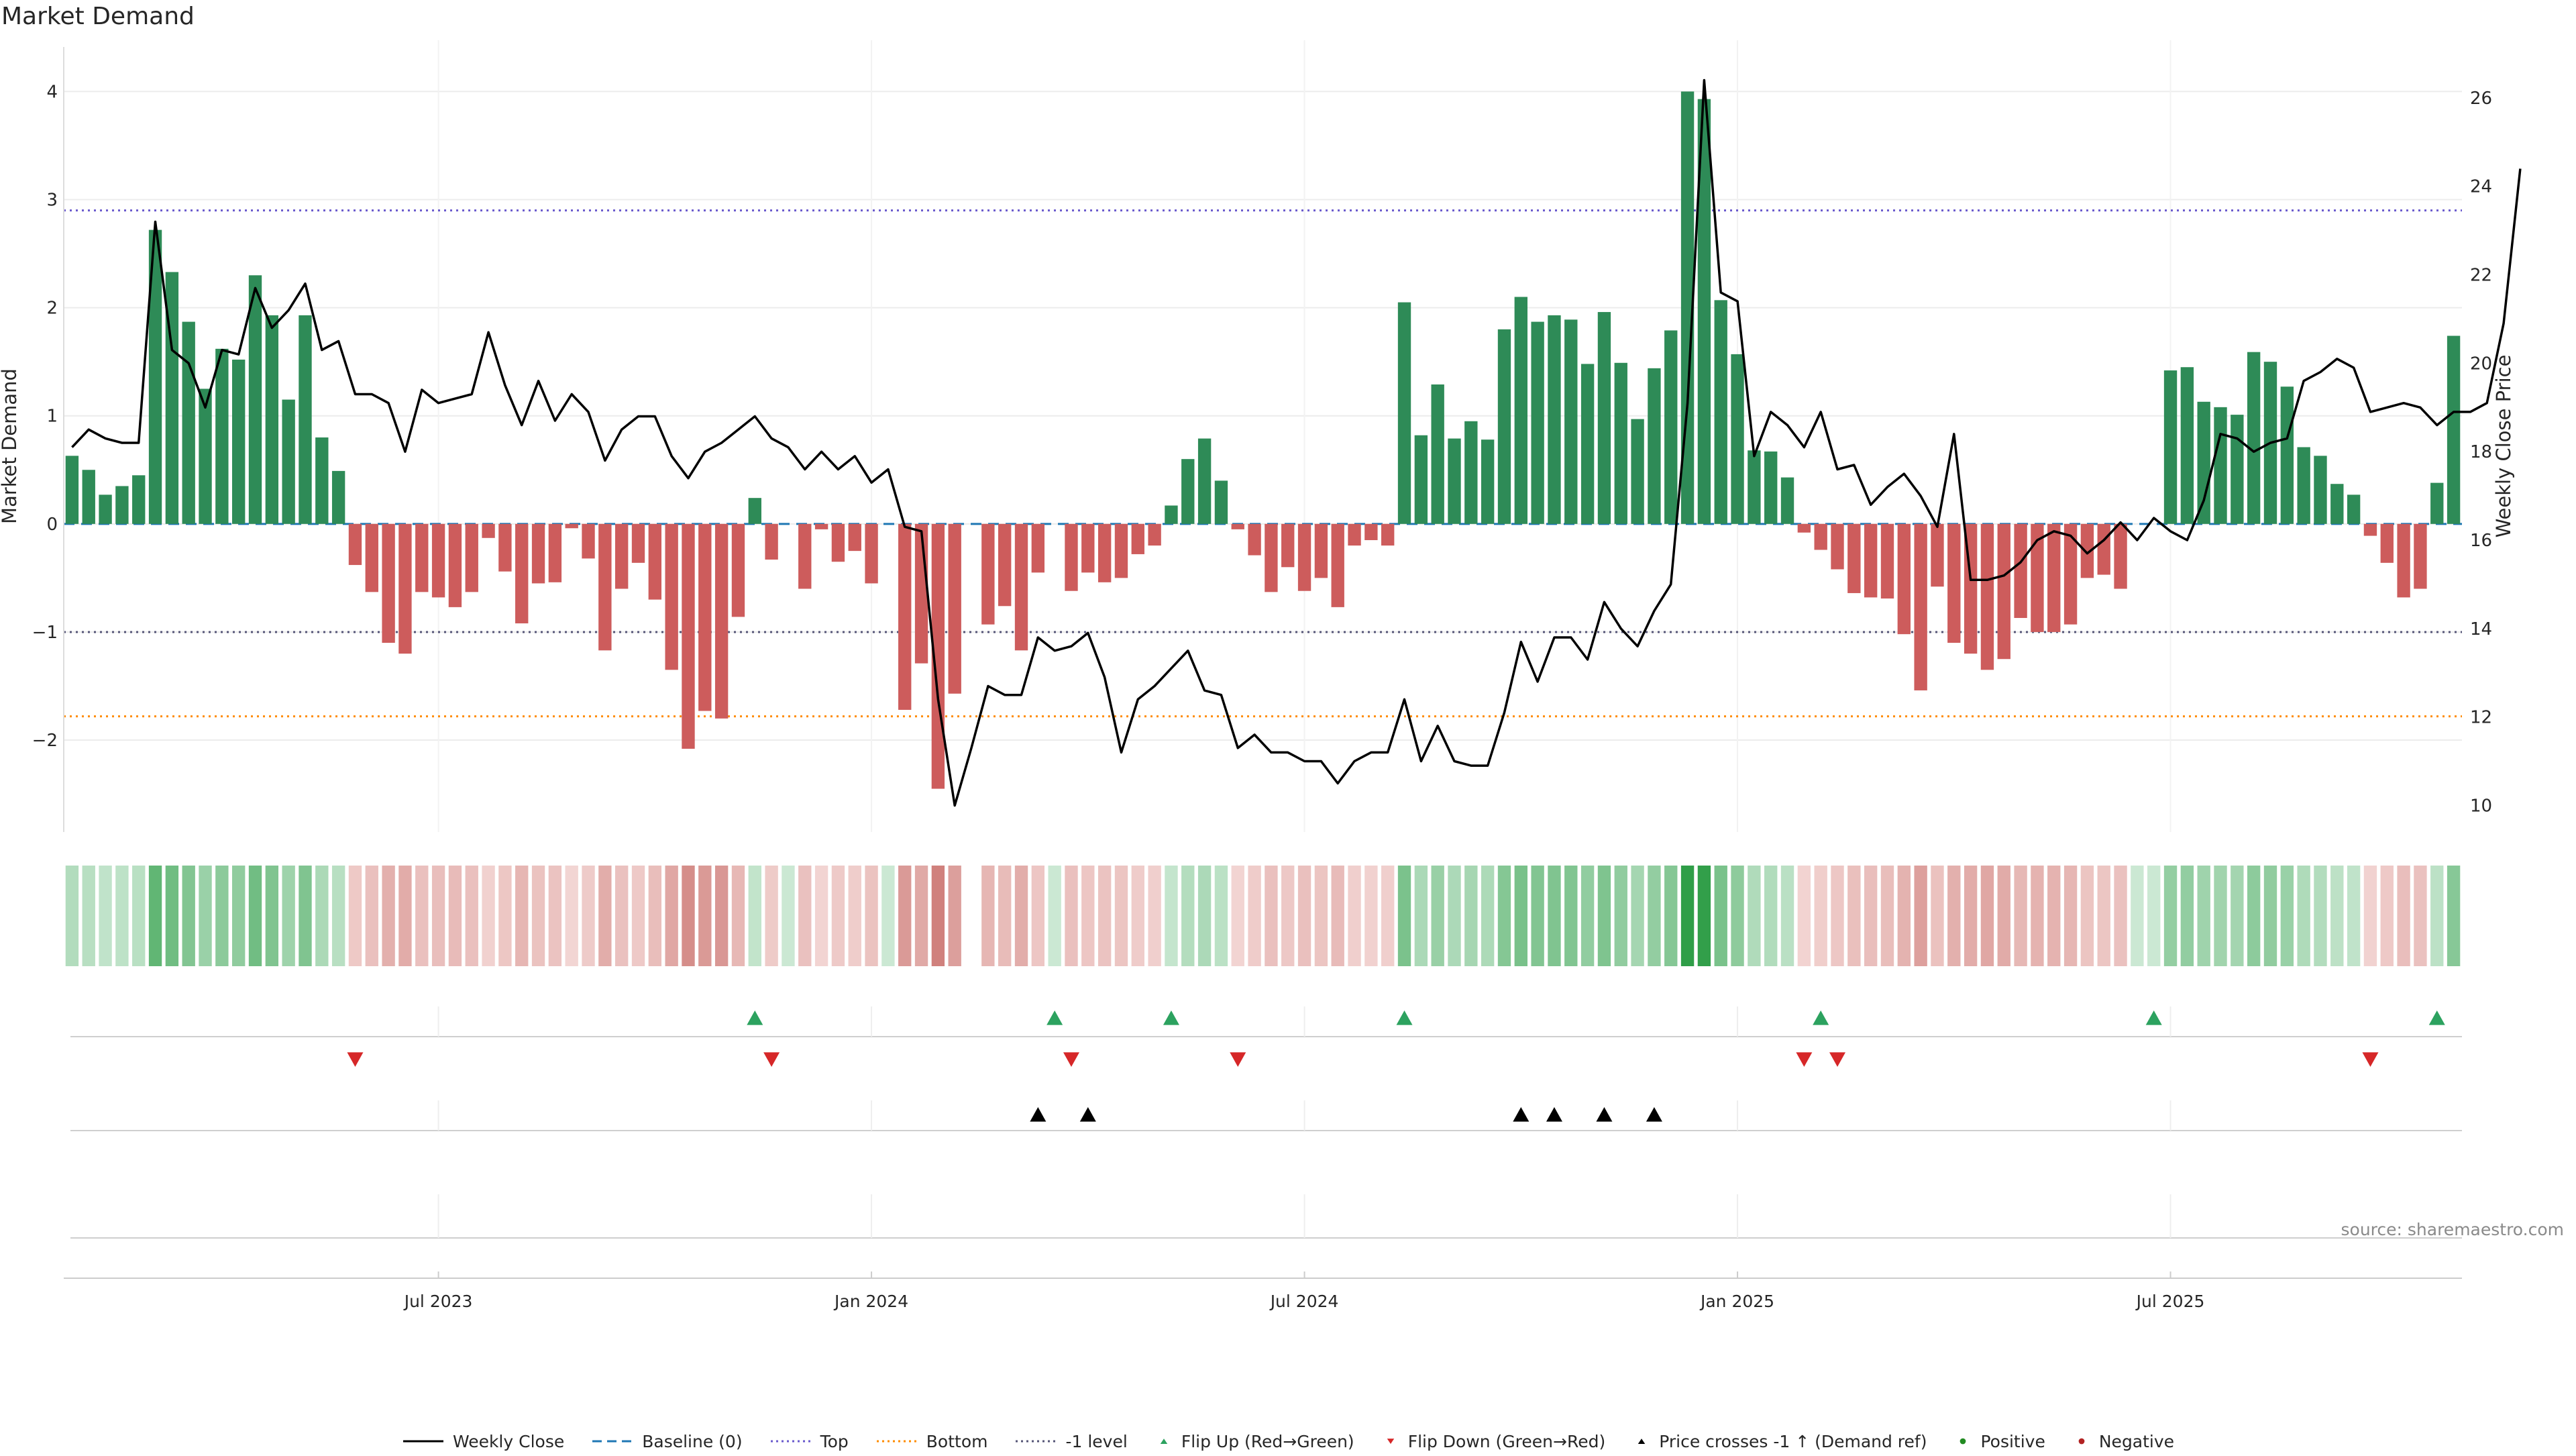 Image resolution: width=2576 pixels, height=1456 pixels. Describe the element at coordinates (667, 1442) in the screenshot. I see `legend-item-baseline: Baseline (0)` at that location.